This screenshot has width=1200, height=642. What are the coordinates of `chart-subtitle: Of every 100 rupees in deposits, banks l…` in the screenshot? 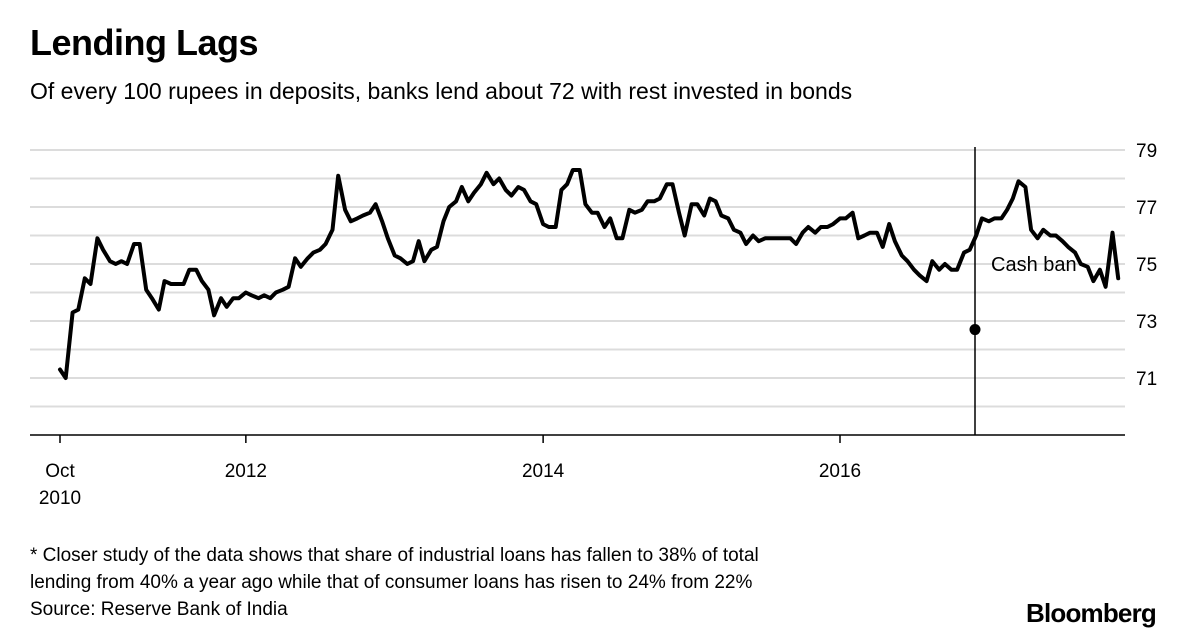 It's located at (441, 91).